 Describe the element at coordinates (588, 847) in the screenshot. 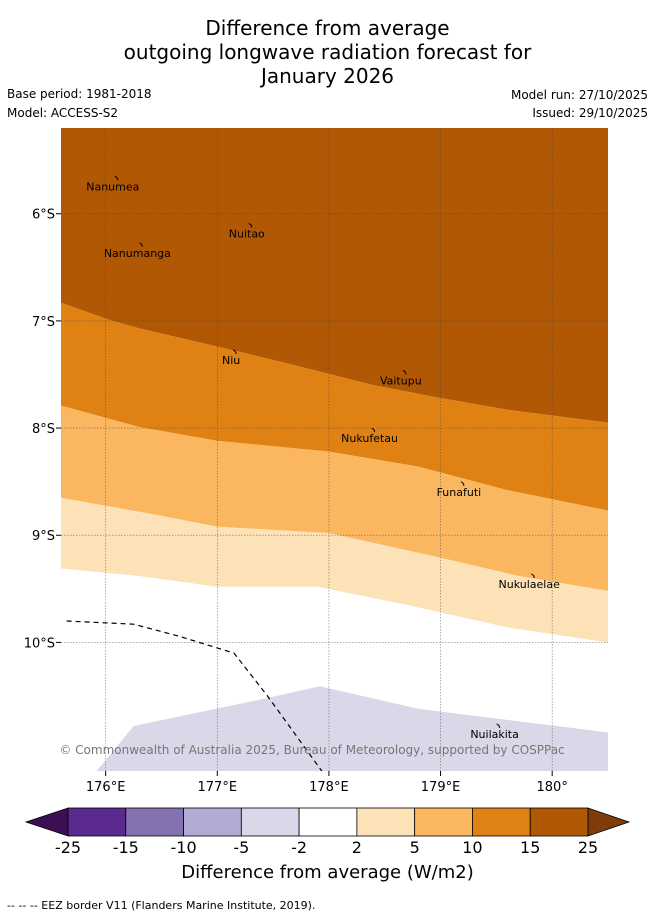

I see `colorbar-tick-label: 25` at that location.